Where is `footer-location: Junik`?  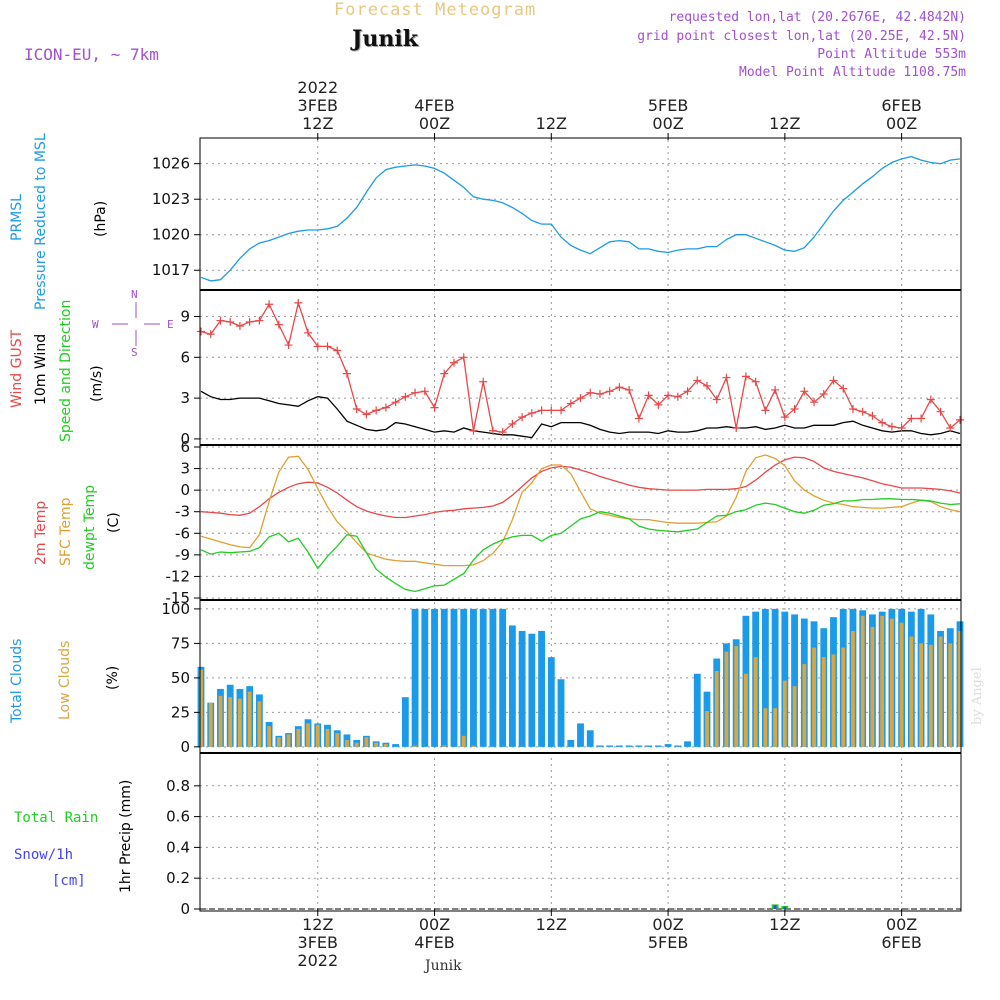
footer-location: Junik is located at coordinates (443, 966).